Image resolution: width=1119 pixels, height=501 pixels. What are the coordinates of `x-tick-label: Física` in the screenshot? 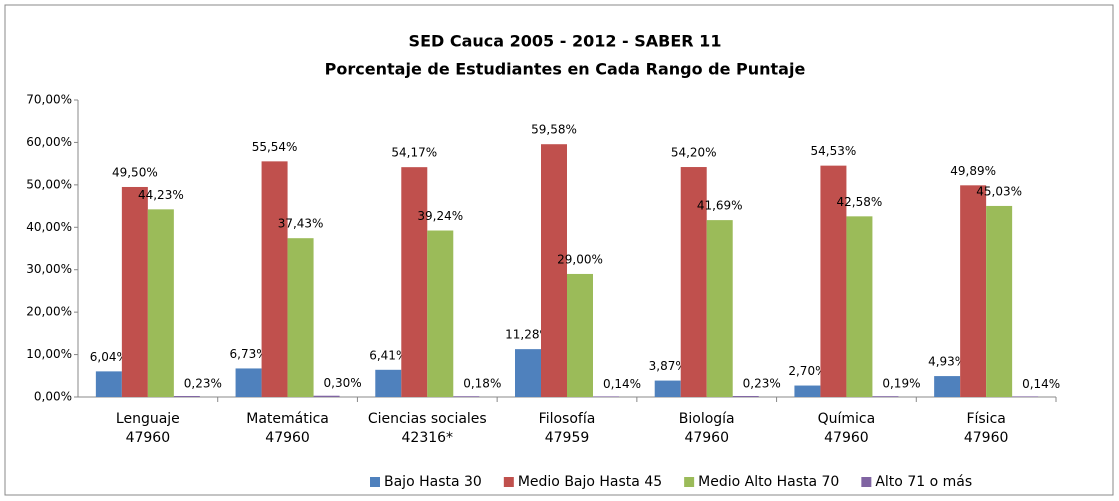 It's located at (985, 419).